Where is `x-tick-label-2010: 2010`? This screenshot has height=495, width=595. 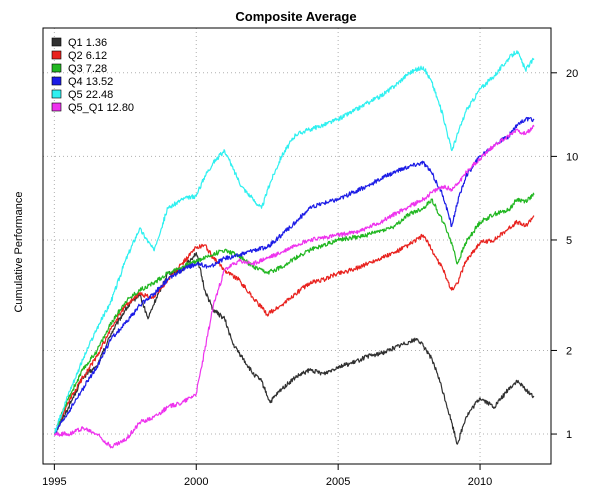 x-tick-label-2010: 2010 is located at coordinates (480, 482).